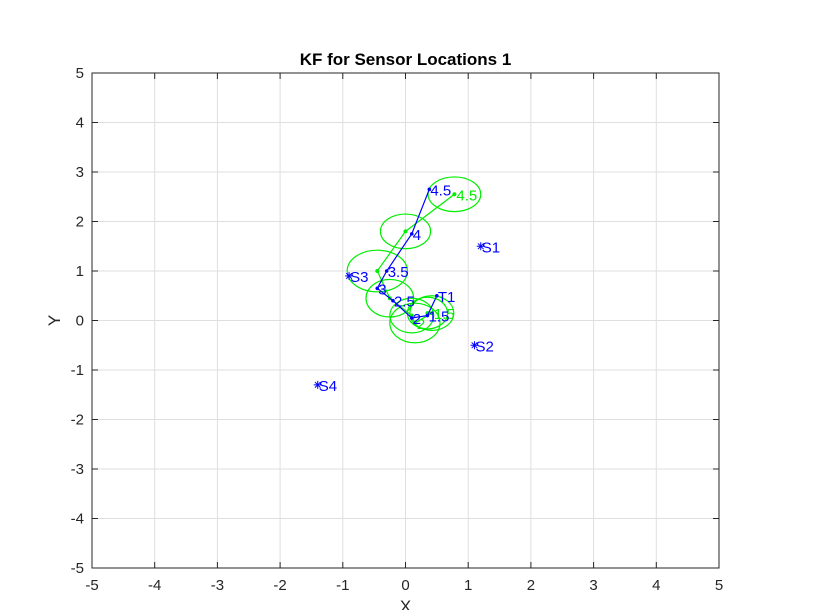 The image size is (818, 610). I want to click on x-tick-label: -2, so click(279, 585).